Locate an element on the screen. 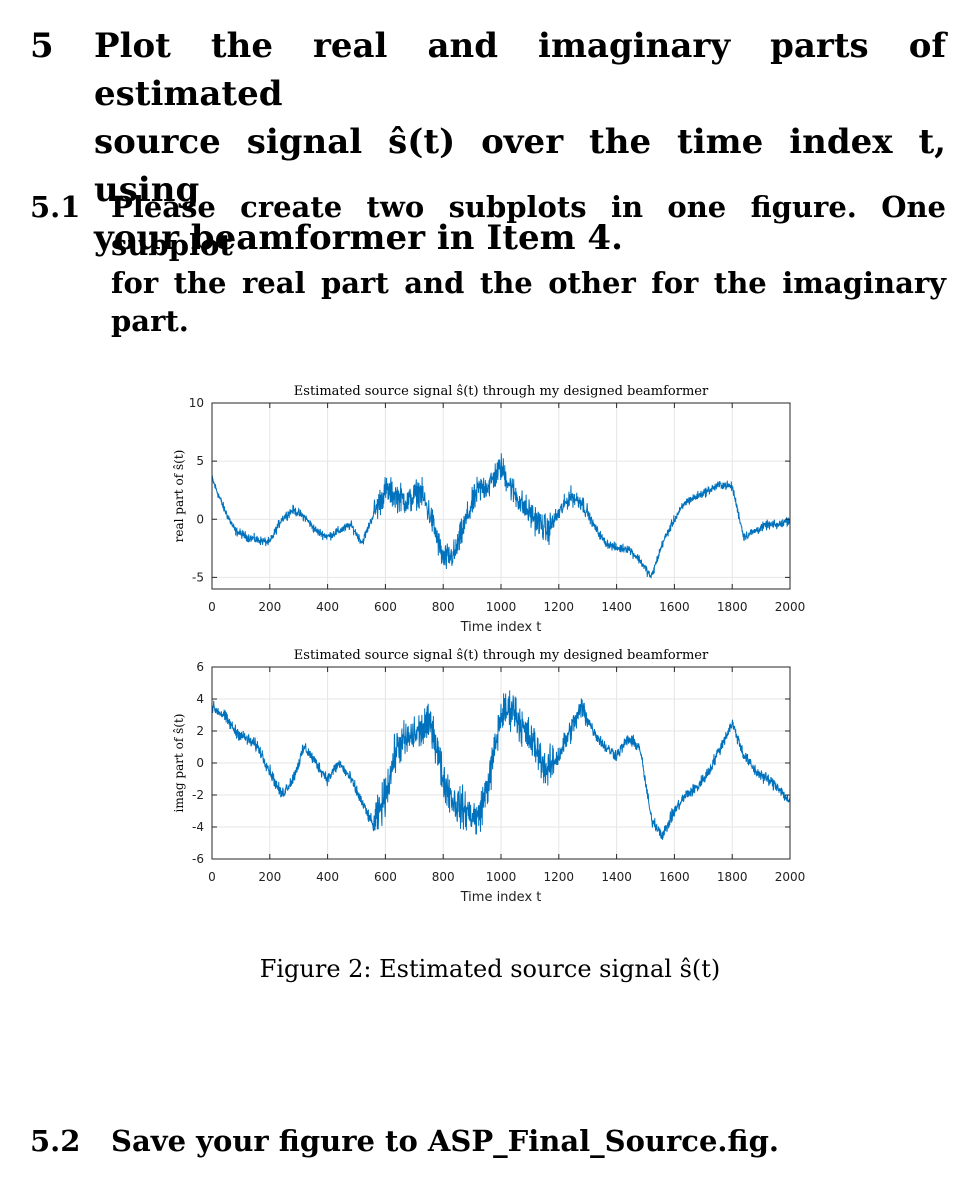 The height and width of the screenshot is (1199, 980). figure-caption: Figure 2: Estimated source signal ŝ(t) is located at coordinates (490, 969).